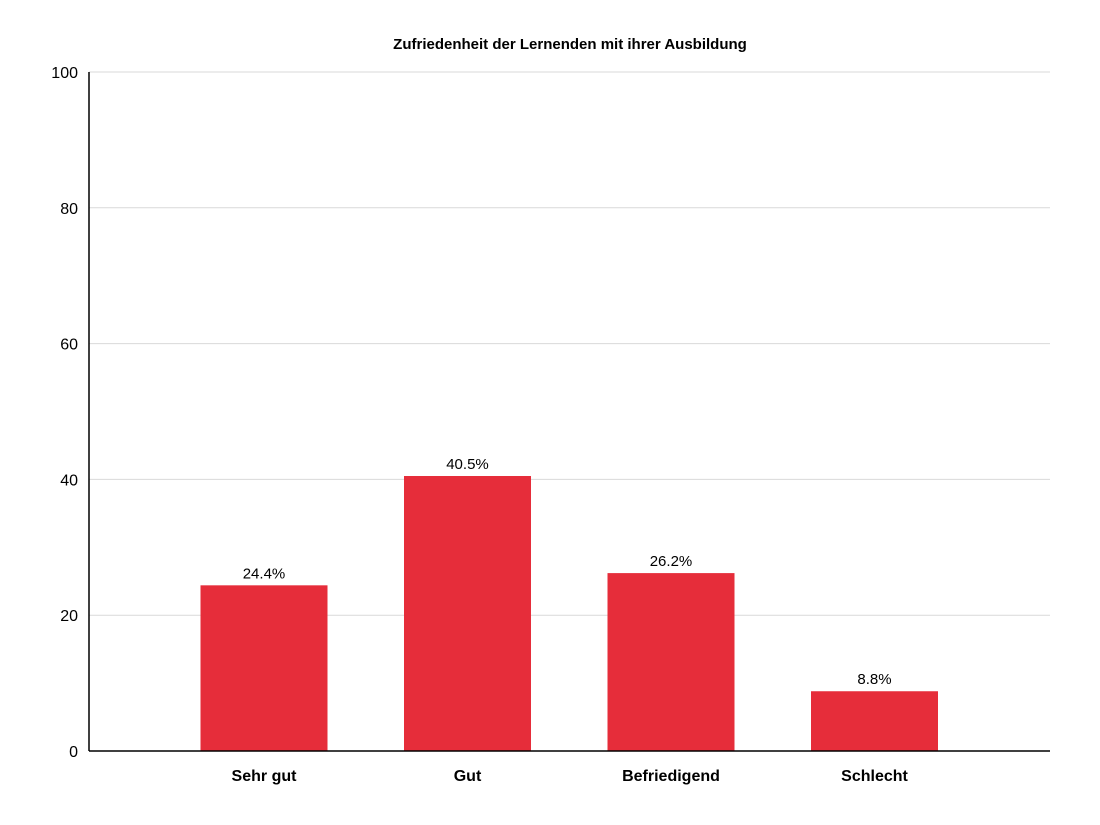 This screenshot has width=1100, height=825. What do you see at coordinates (264, 668) in the screenshot?
I see `bar-sehr-gut` at bounding box center [264, 668].